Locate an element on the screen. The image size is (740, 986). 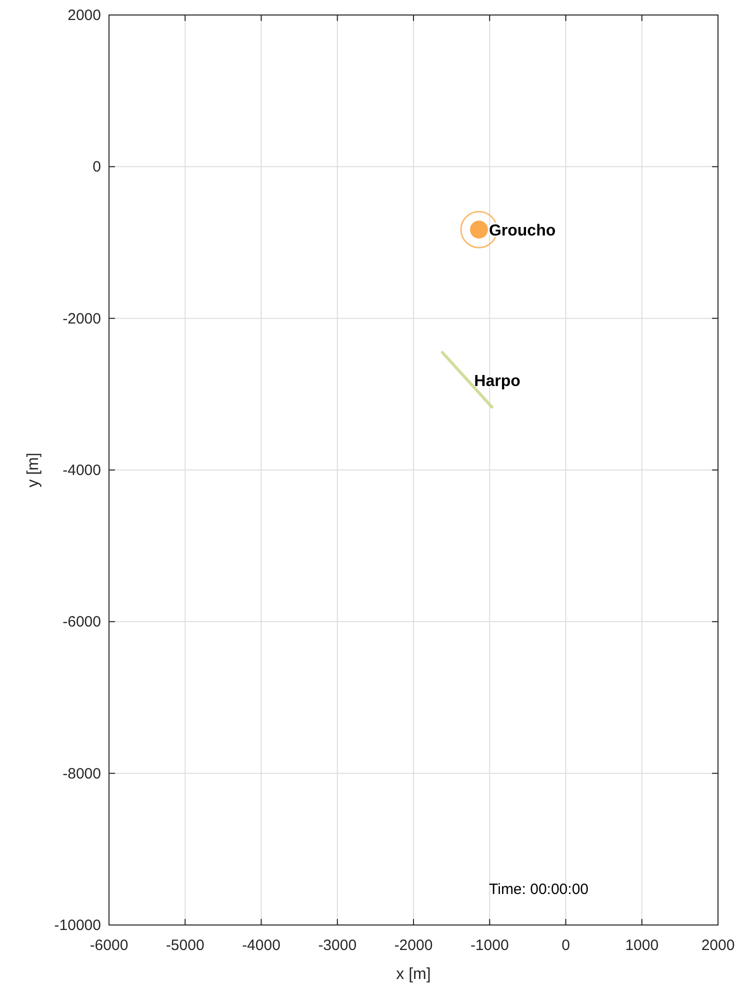
y-tick-label: -2000 is located at coordinates (81, 319).